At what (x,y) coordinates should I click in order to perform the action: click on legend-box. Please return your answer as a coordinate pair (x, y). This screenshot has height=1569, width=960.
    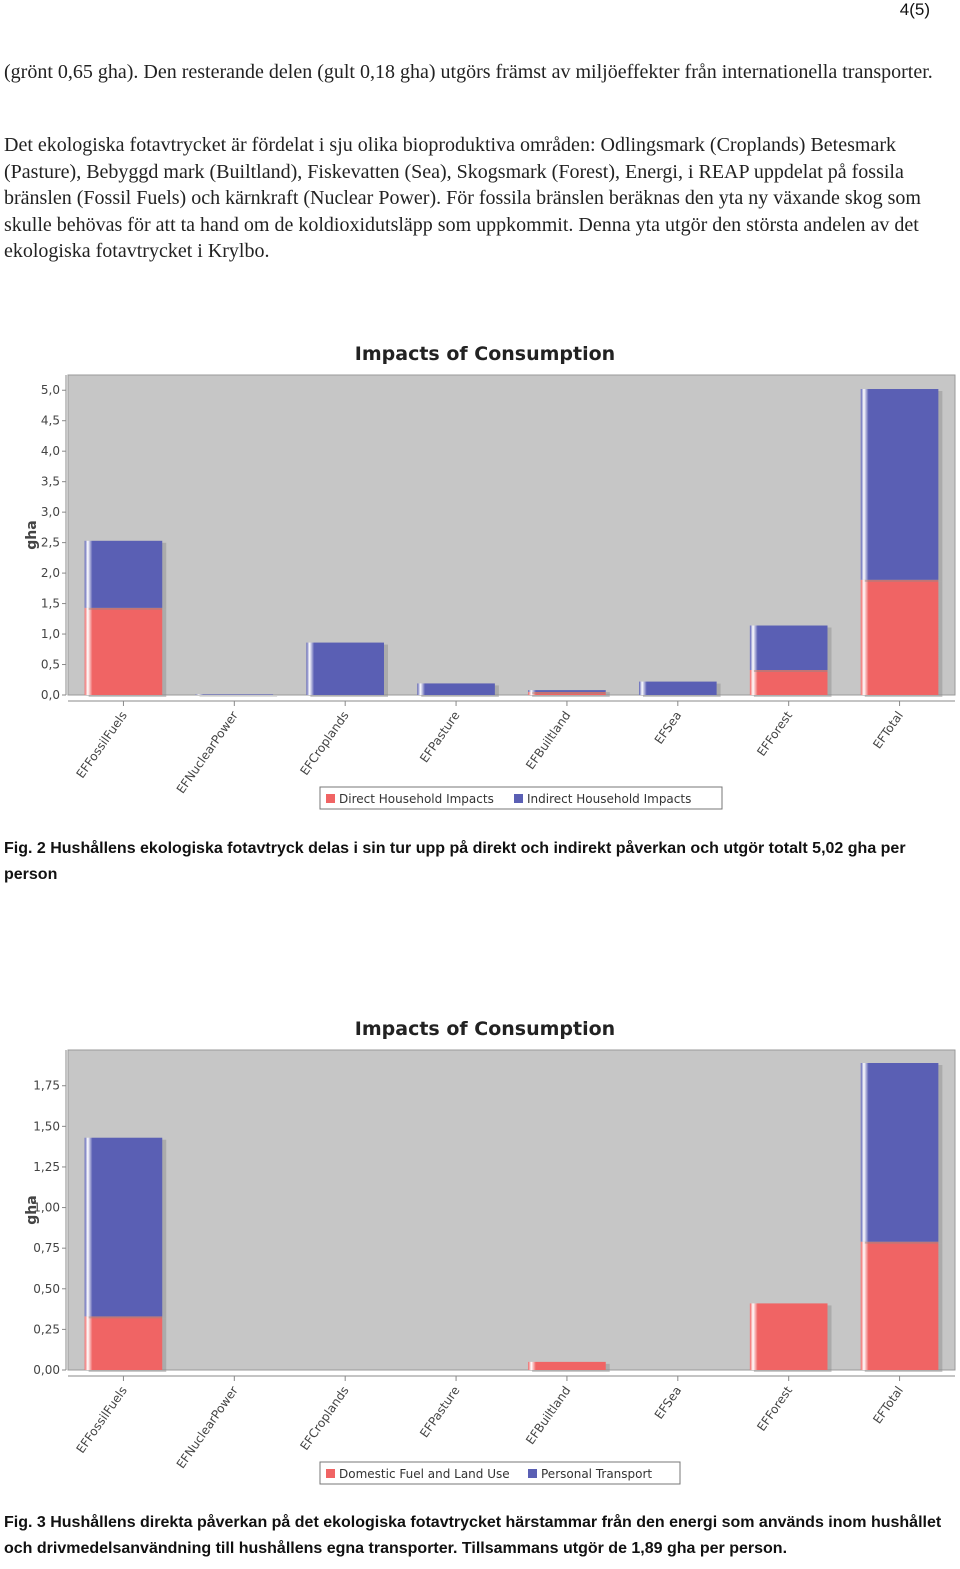
    Looking at the image, I should click on (500, 1473).